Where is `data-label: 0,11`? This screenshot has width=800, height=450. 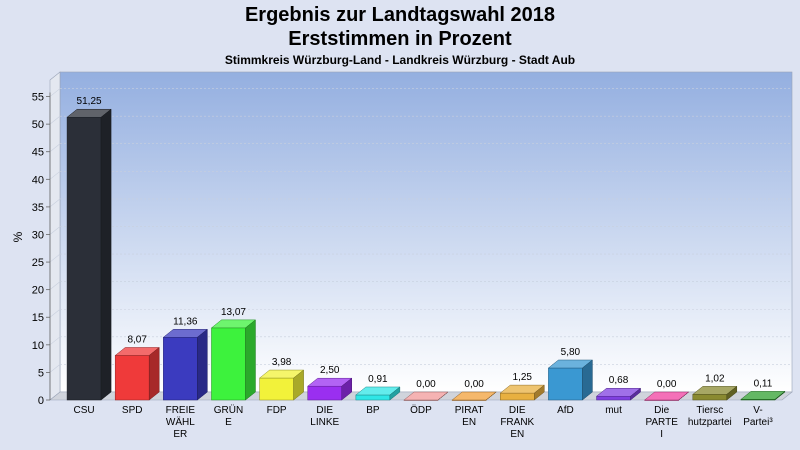
data-label: 0,11 is located at coordinates (763, 383).